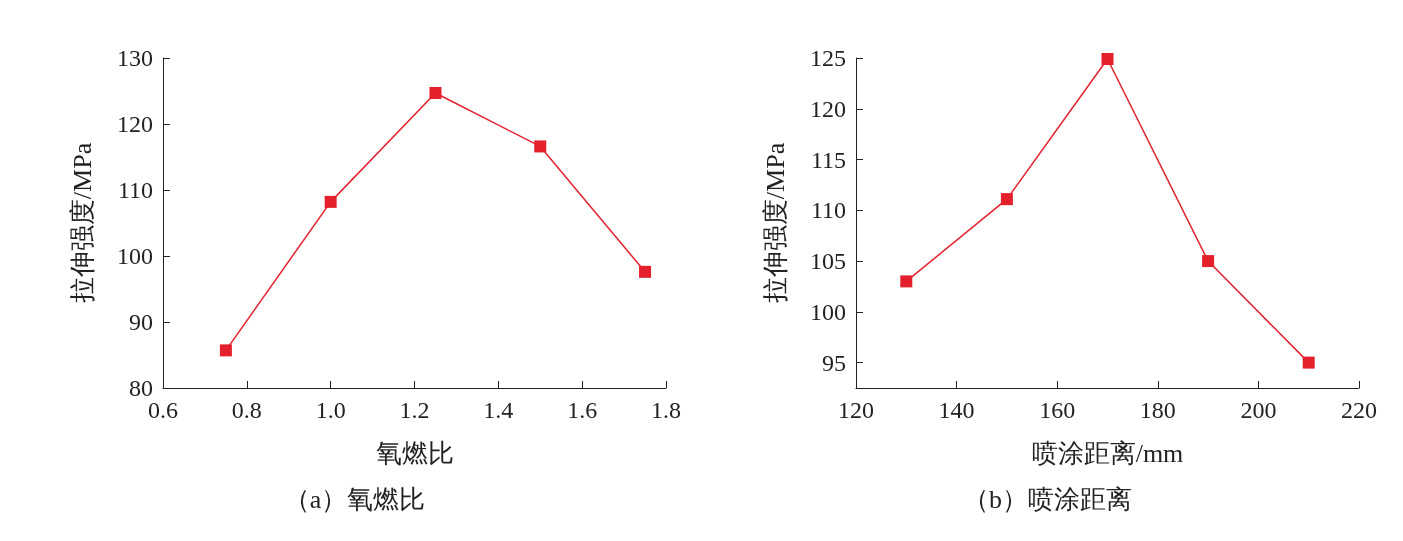  What do you see at coordinates (828, 58) in the screenshot?
I see `y-tick-label: 125` at bounding box center [828, 58].